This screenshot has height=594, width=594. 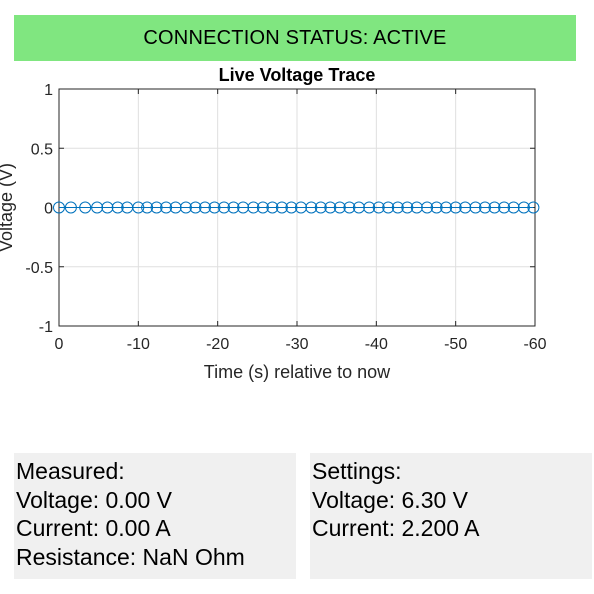 I want to click on y-tick-label: 1, so click(x=48, y=90).